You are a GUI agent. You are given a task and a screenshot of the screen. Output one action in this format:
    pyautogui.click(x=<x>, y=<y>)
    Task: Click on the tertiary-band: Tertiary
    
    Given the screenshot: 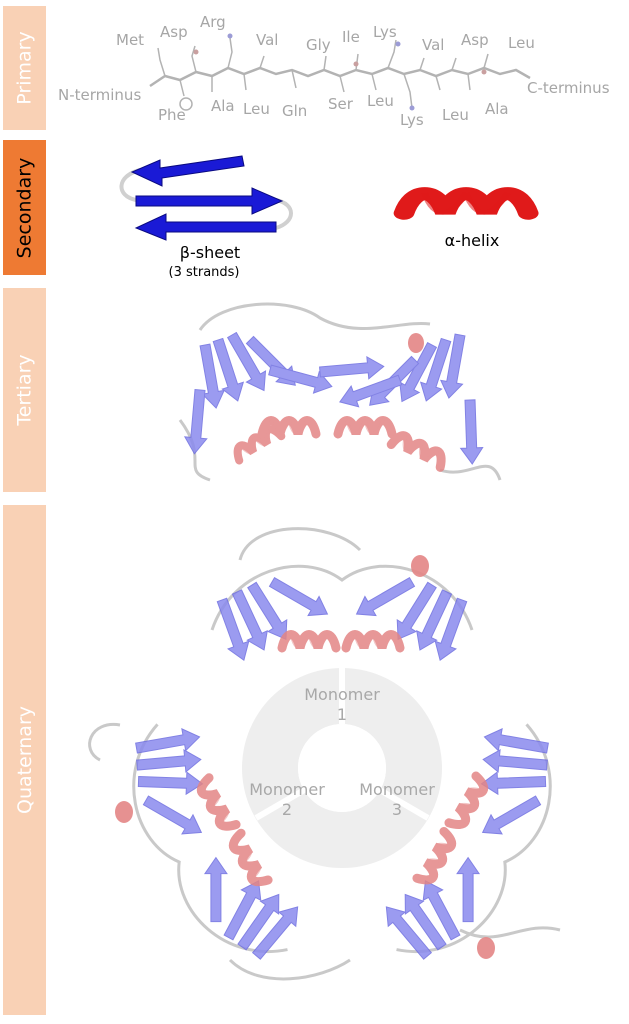 What is the action you would take?
    pyautogui.click(x=24, y=390)
    